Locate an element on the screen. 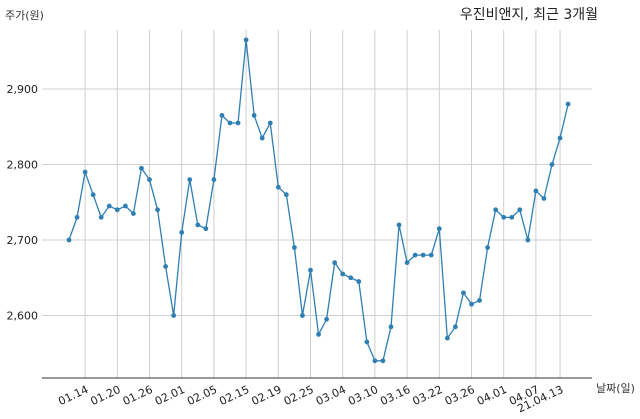 The width and height of the screenshot is (640, 419). x-tick-label: 03.16 is located at coordinates (395, 395).